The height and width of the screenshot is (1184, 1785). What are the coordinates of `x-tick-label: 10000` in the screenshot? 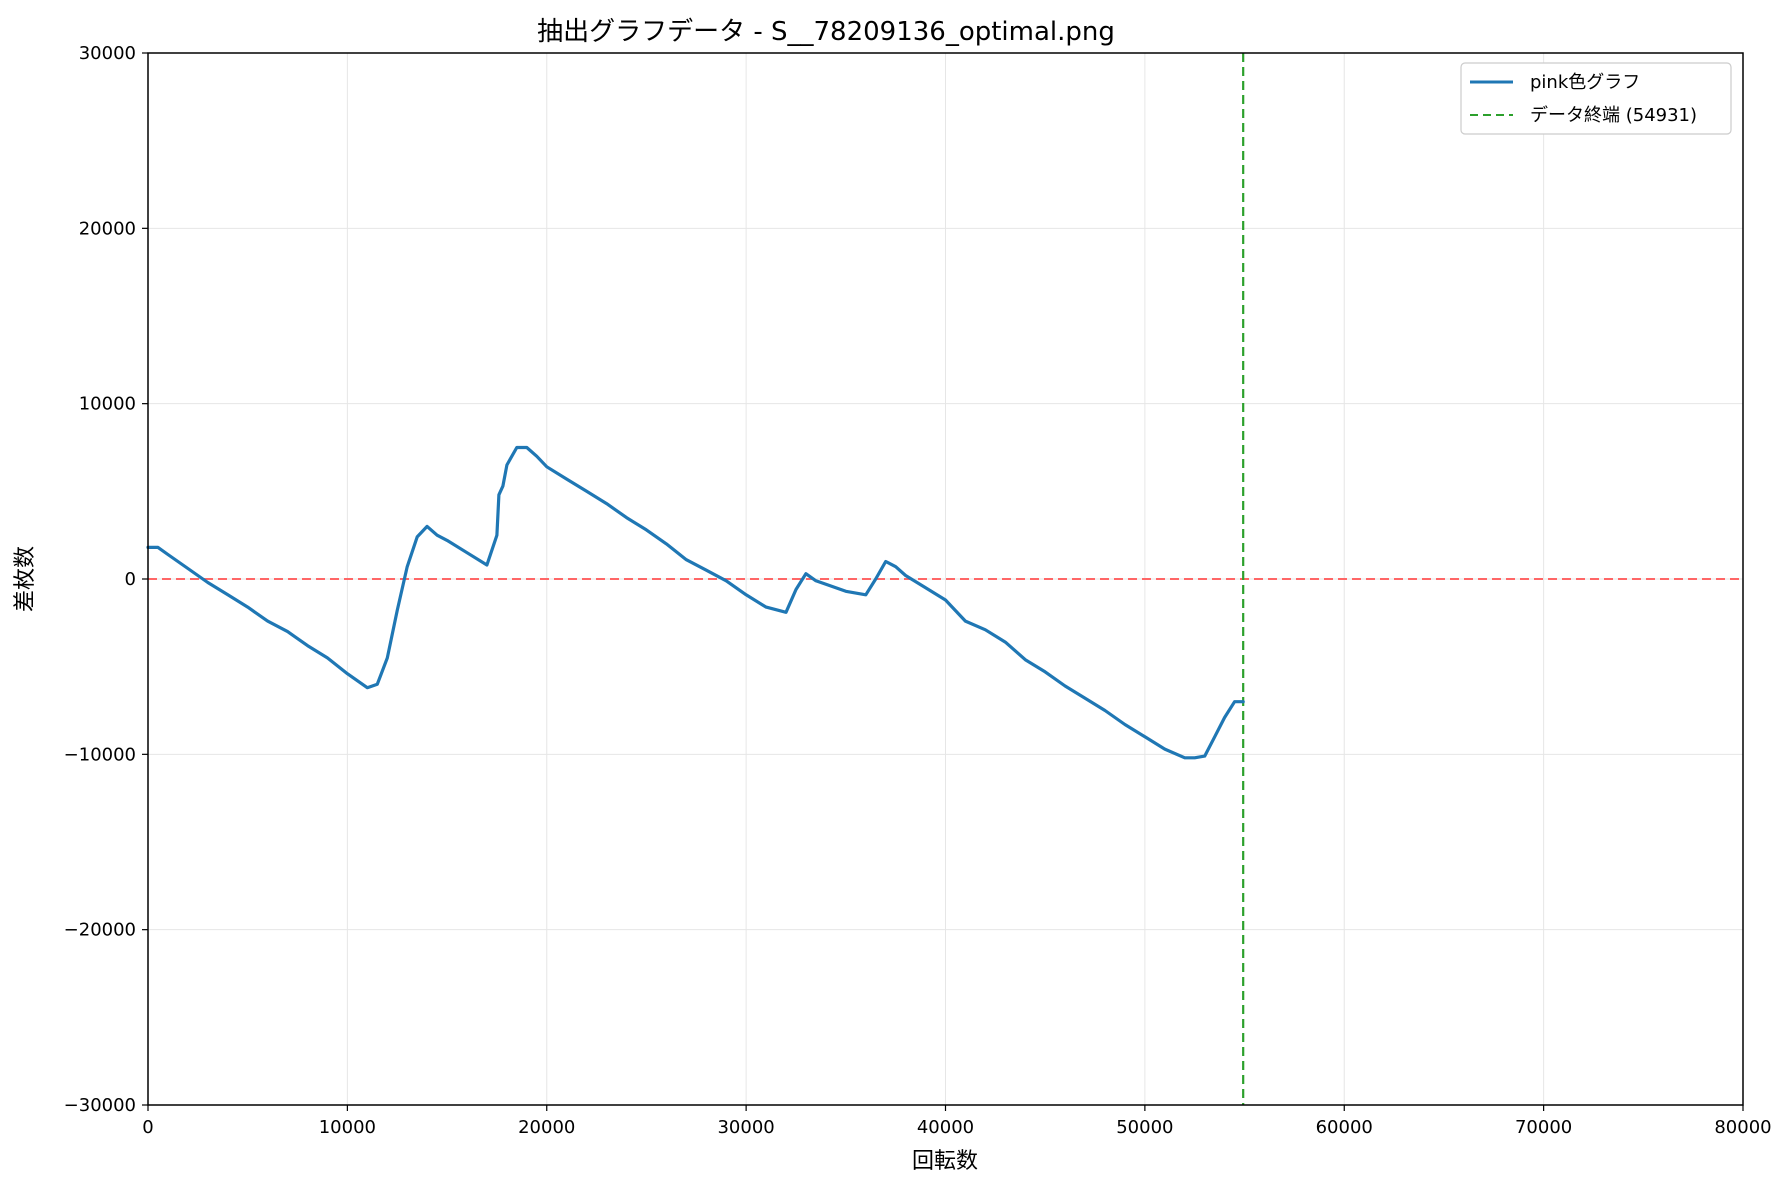 It's located at (347, 1127).